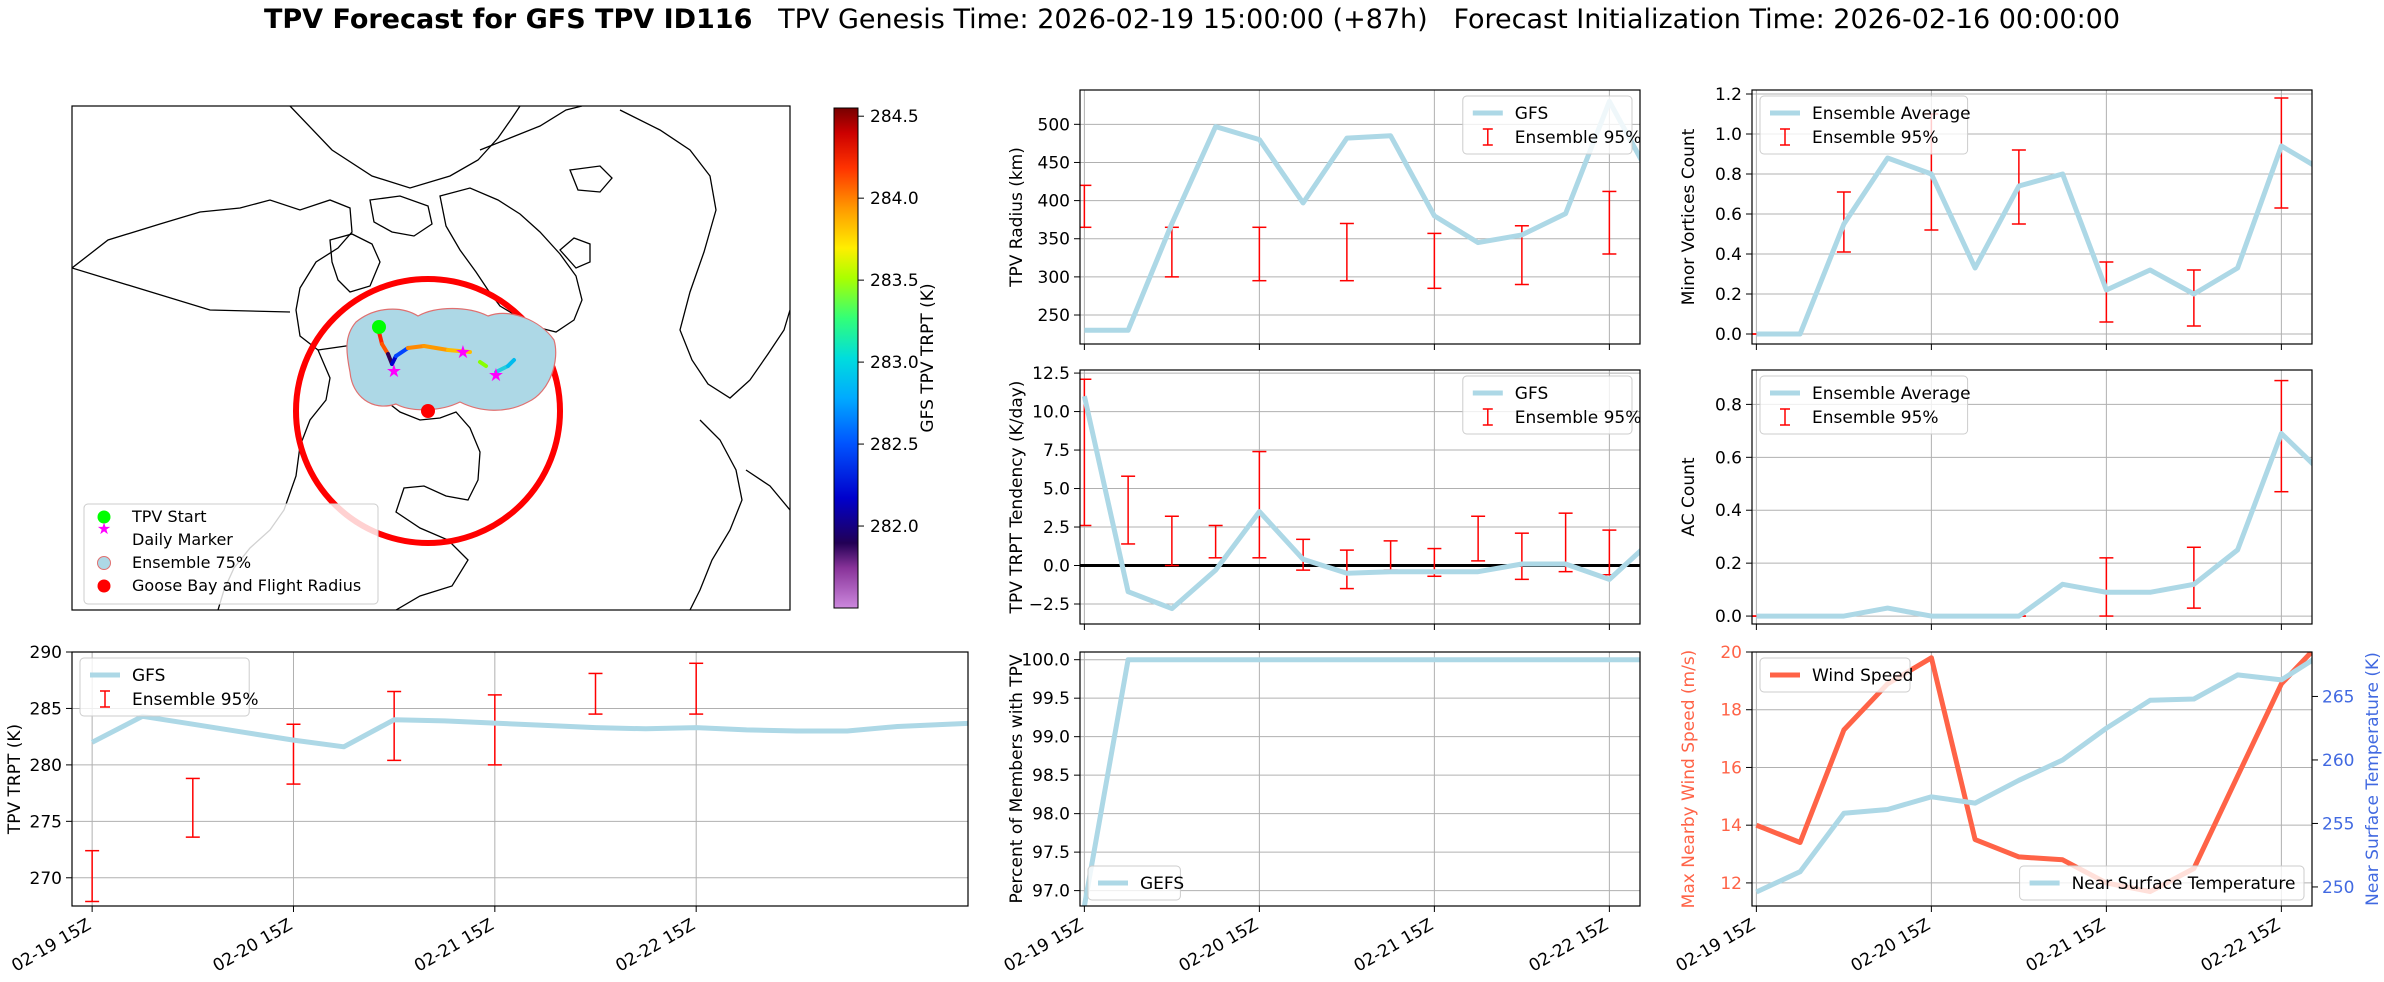  Describe the element at coordinates (1531, 114) in the screenshot. I see `legend-label: GFS` at that location.